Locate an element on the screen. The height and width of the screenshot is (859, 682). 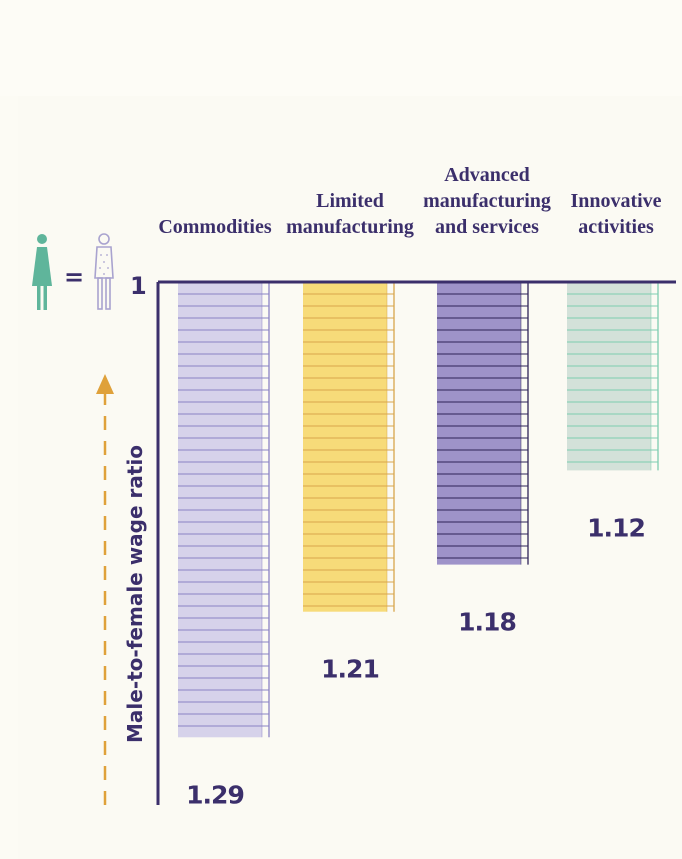
category-label-4: Innovative activities is located at coordinates (615, 214).